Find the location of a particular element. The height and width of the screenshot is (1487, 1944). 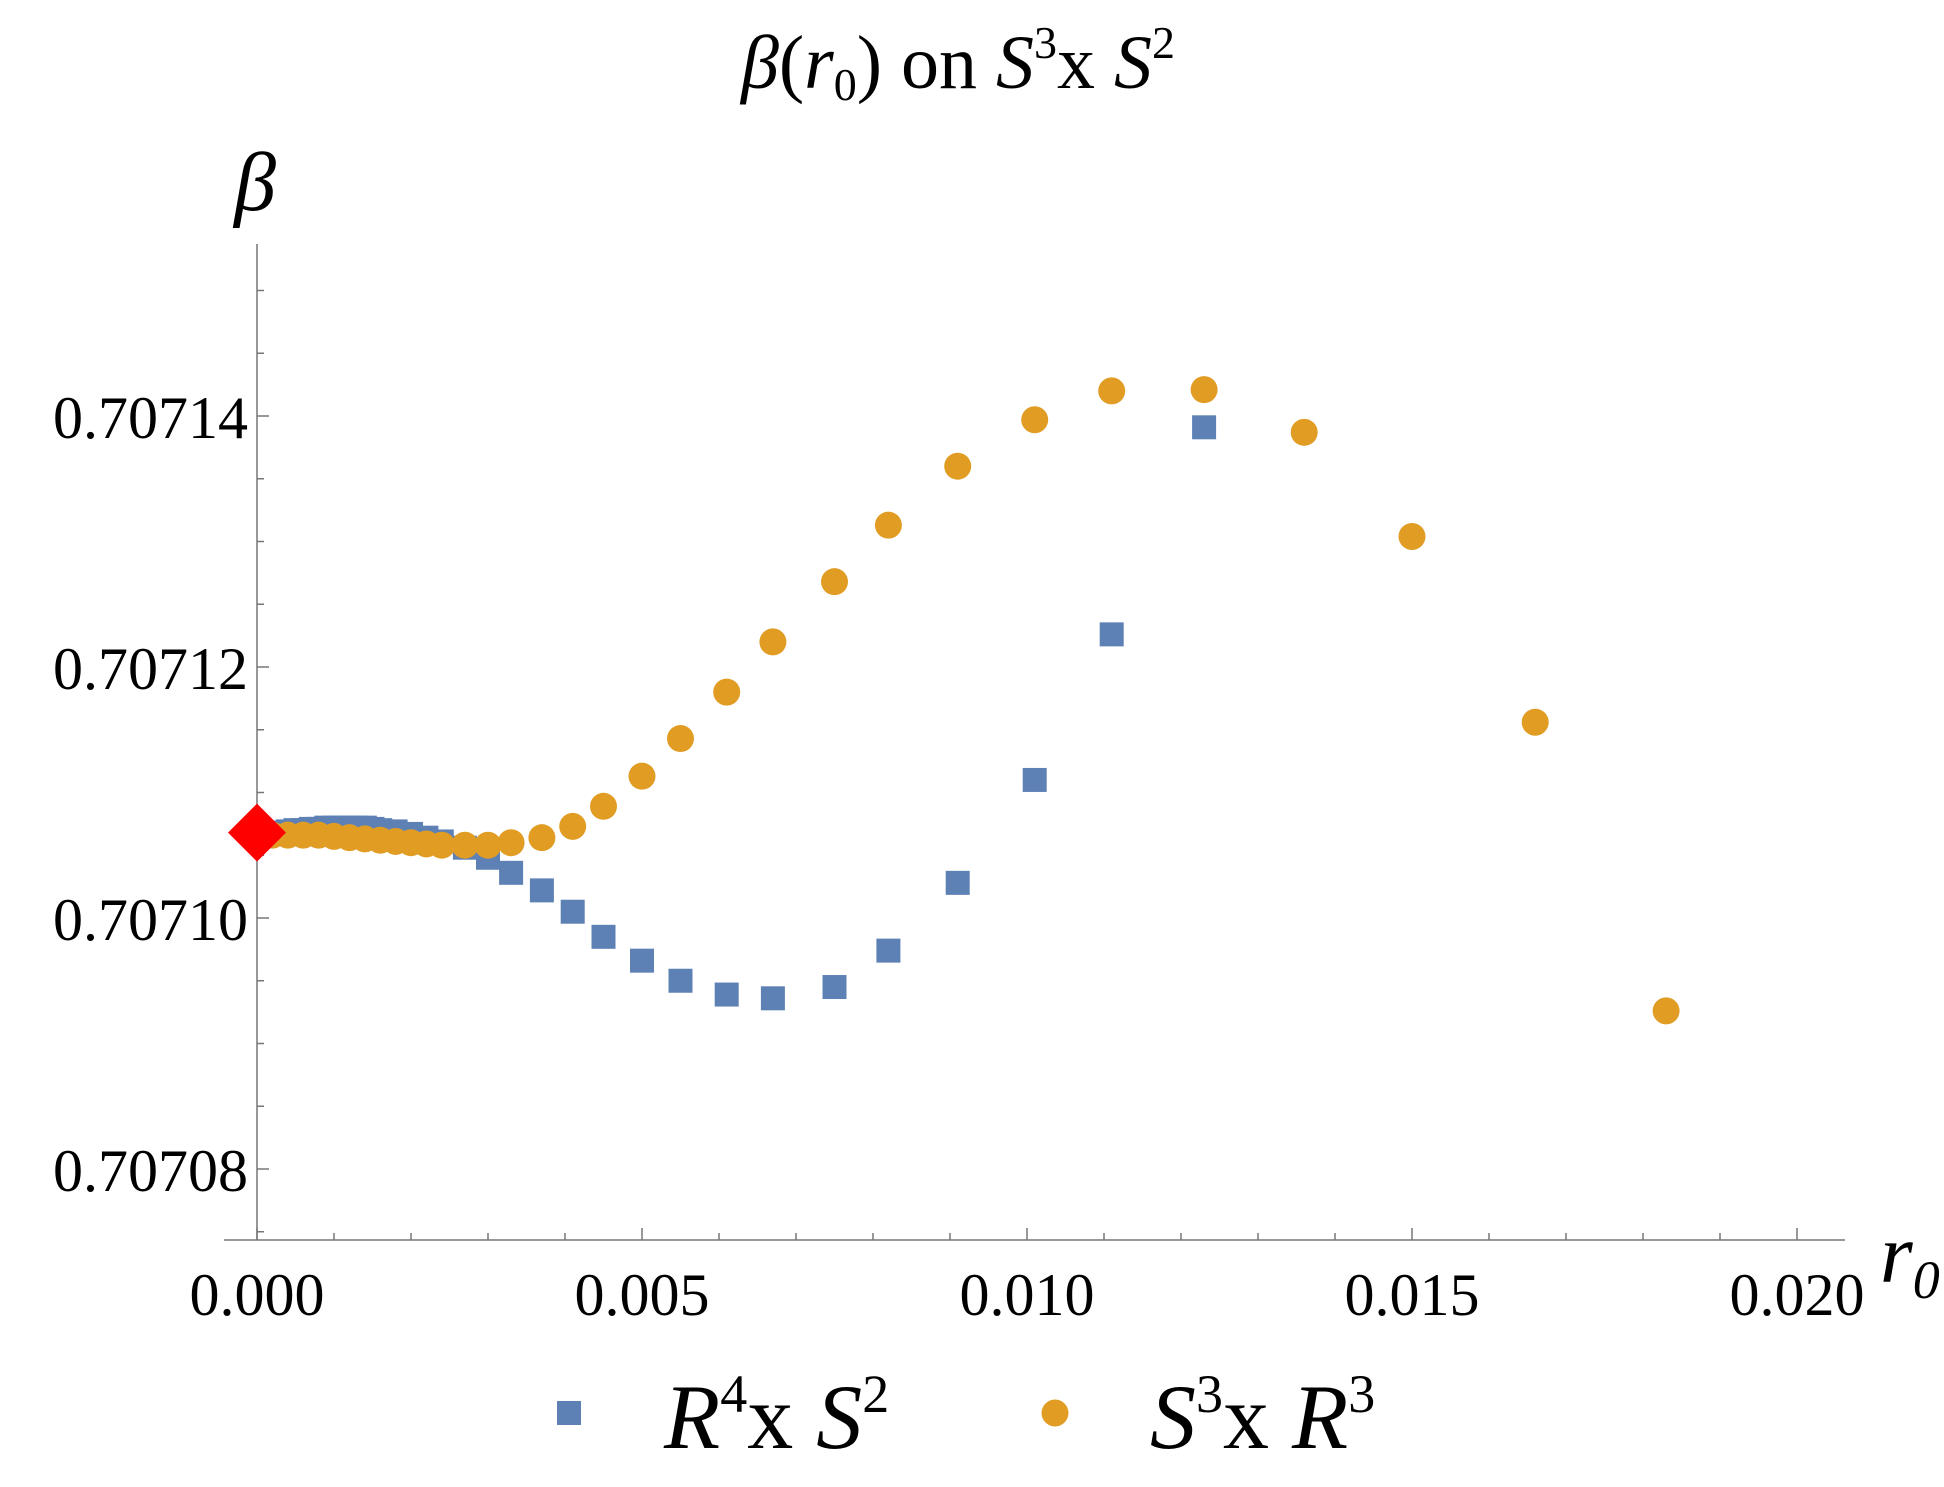

title-r: r is located at coordinates (819, 63).